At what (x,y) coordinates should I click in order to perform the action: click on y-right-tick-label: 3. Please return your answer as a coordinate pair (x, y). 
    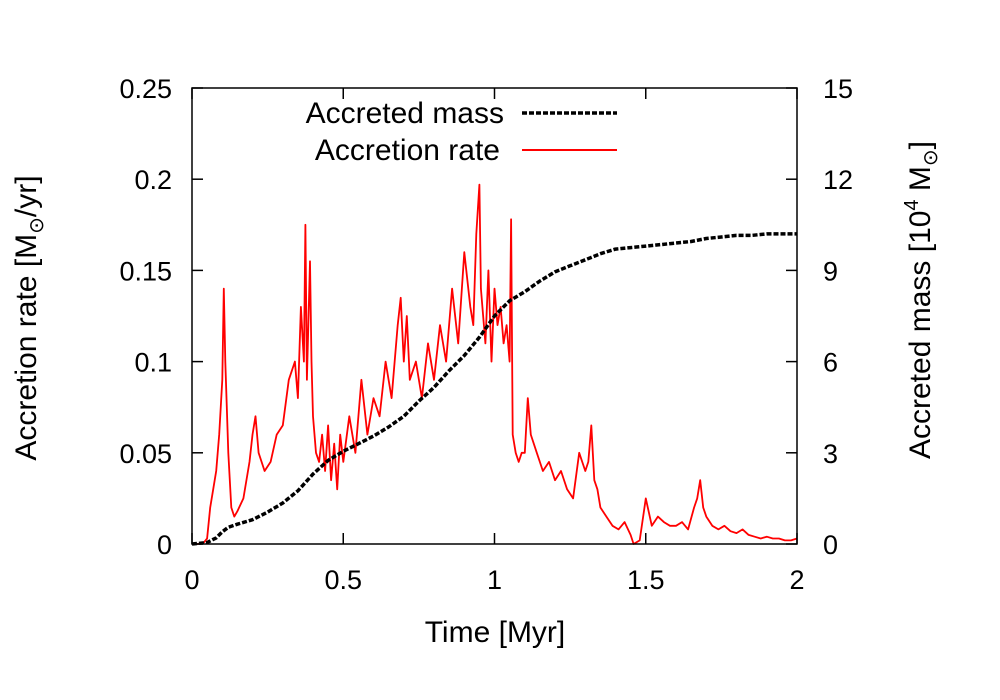
    Looking at the image, I should click on (830, 454).